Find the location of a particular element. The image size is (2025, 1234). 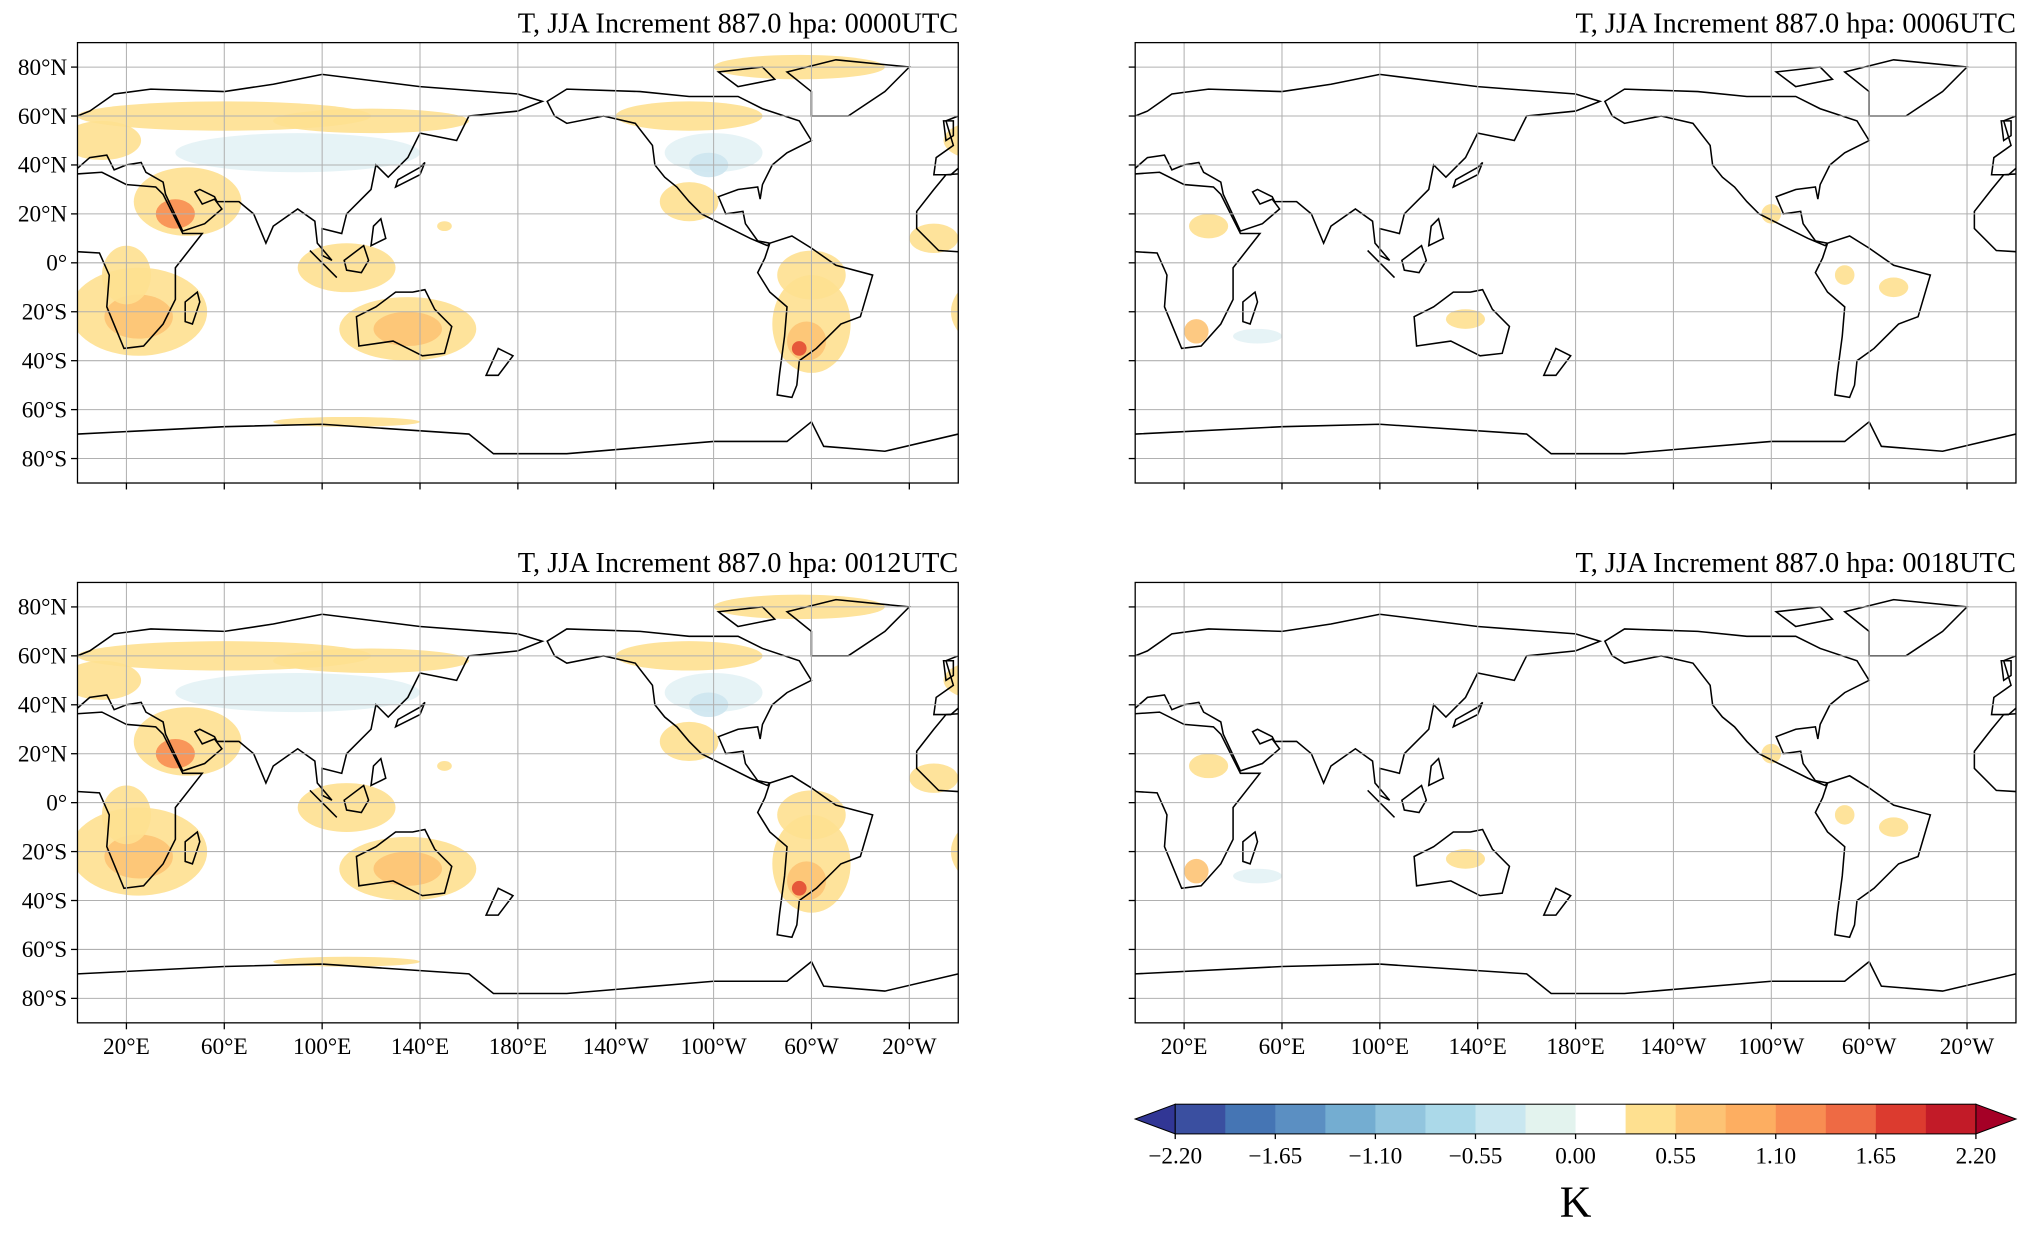

colorbar-extend is located at coordinates (1154, 1119).